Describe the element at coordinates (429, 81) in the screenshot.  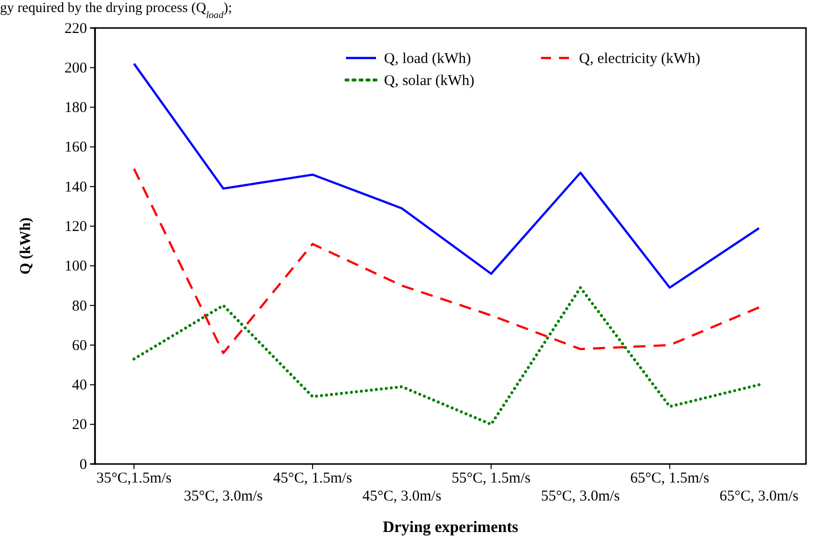
I see `legend-label: Q, solar (kWh)` at that location.